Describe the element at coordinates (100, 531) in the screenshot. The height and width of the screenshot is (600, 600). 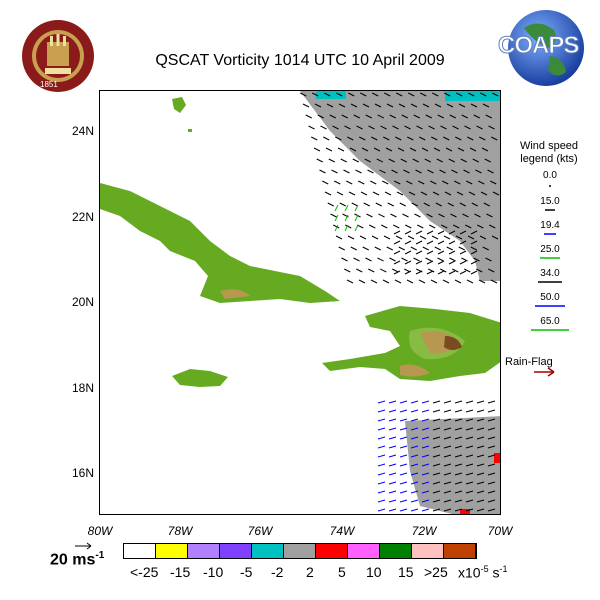
I see `x-tick-label: 80W` at that location.